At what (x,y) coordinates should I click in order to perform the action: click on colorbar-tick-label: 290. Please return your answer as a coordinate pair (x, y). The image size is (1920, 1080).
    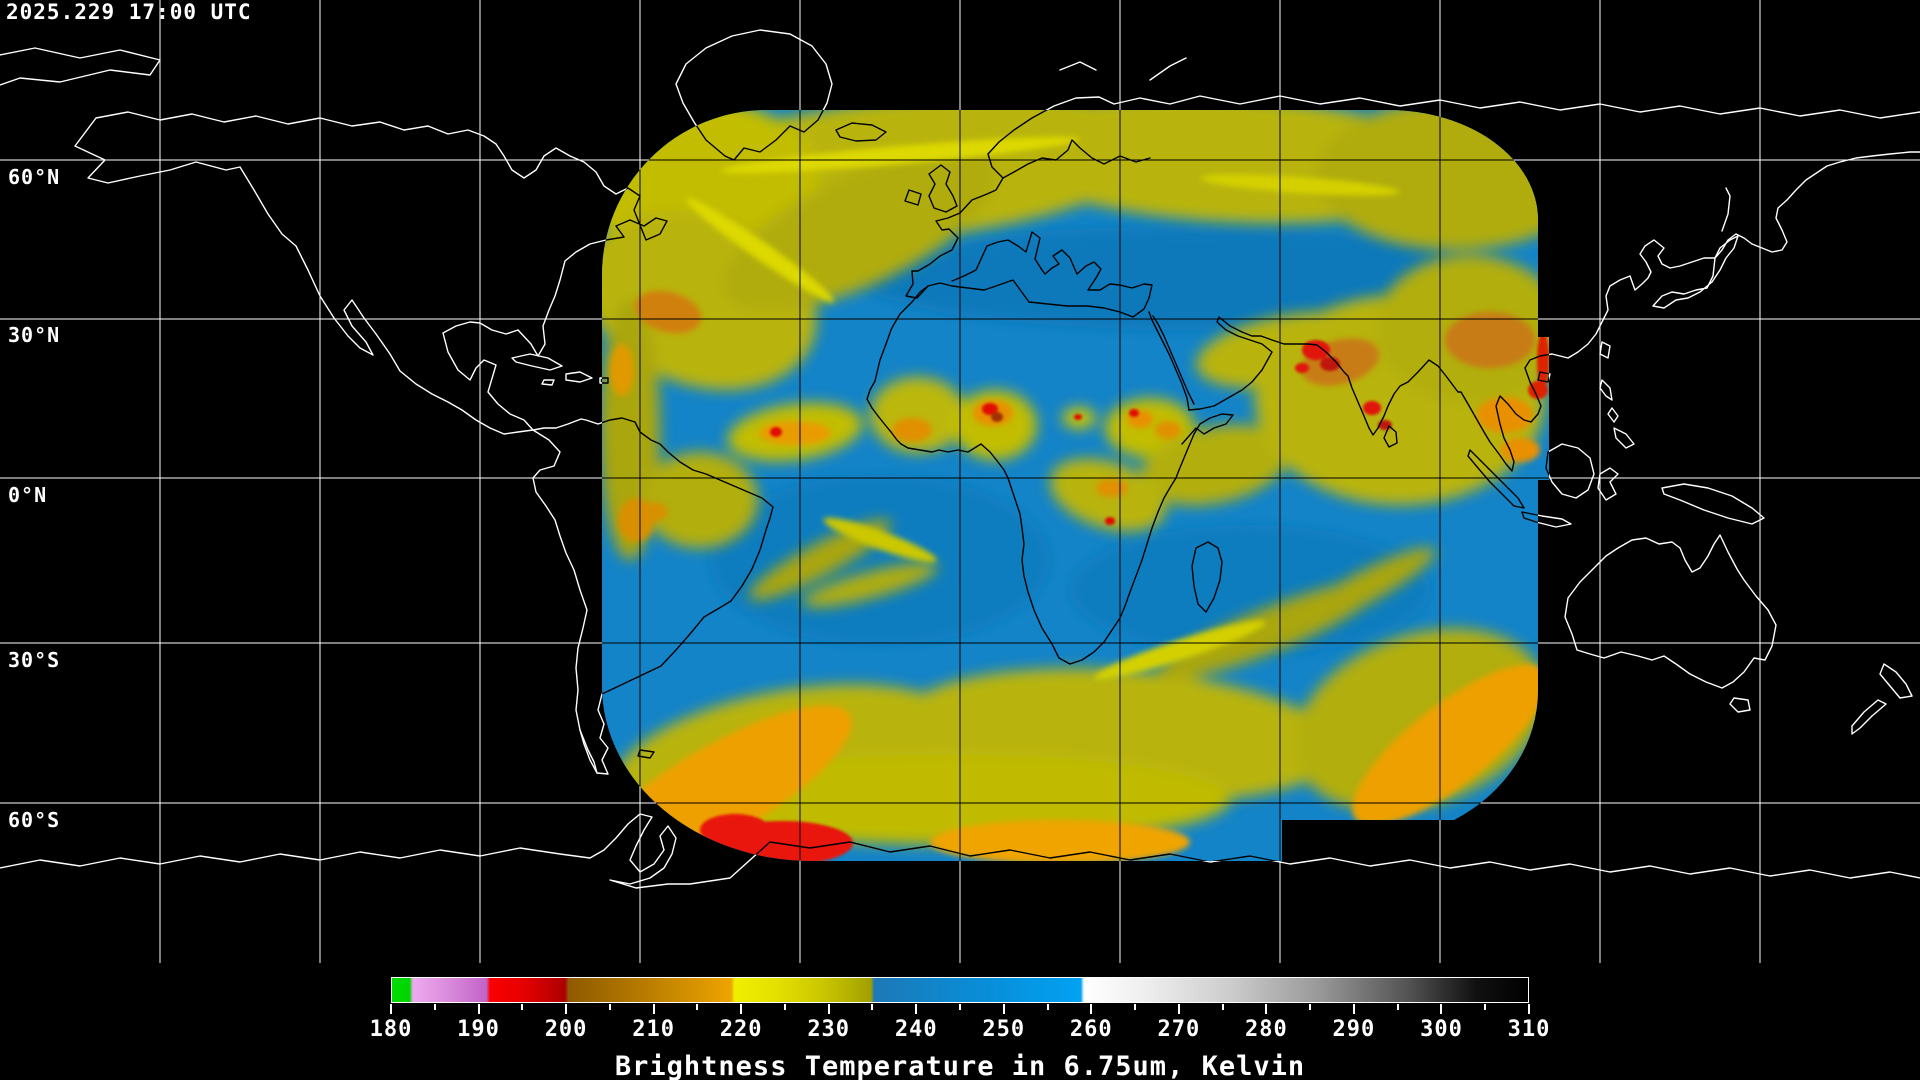
    Looking at the image, I should click on (1354, 1029).